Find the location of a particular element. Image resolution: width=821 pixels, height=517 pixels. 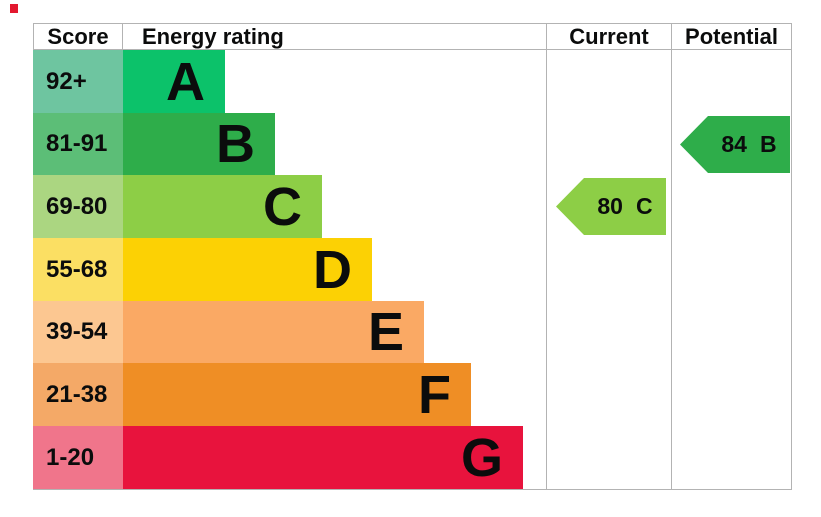

potential-column-right-rule is located at coordinates (791, 270).